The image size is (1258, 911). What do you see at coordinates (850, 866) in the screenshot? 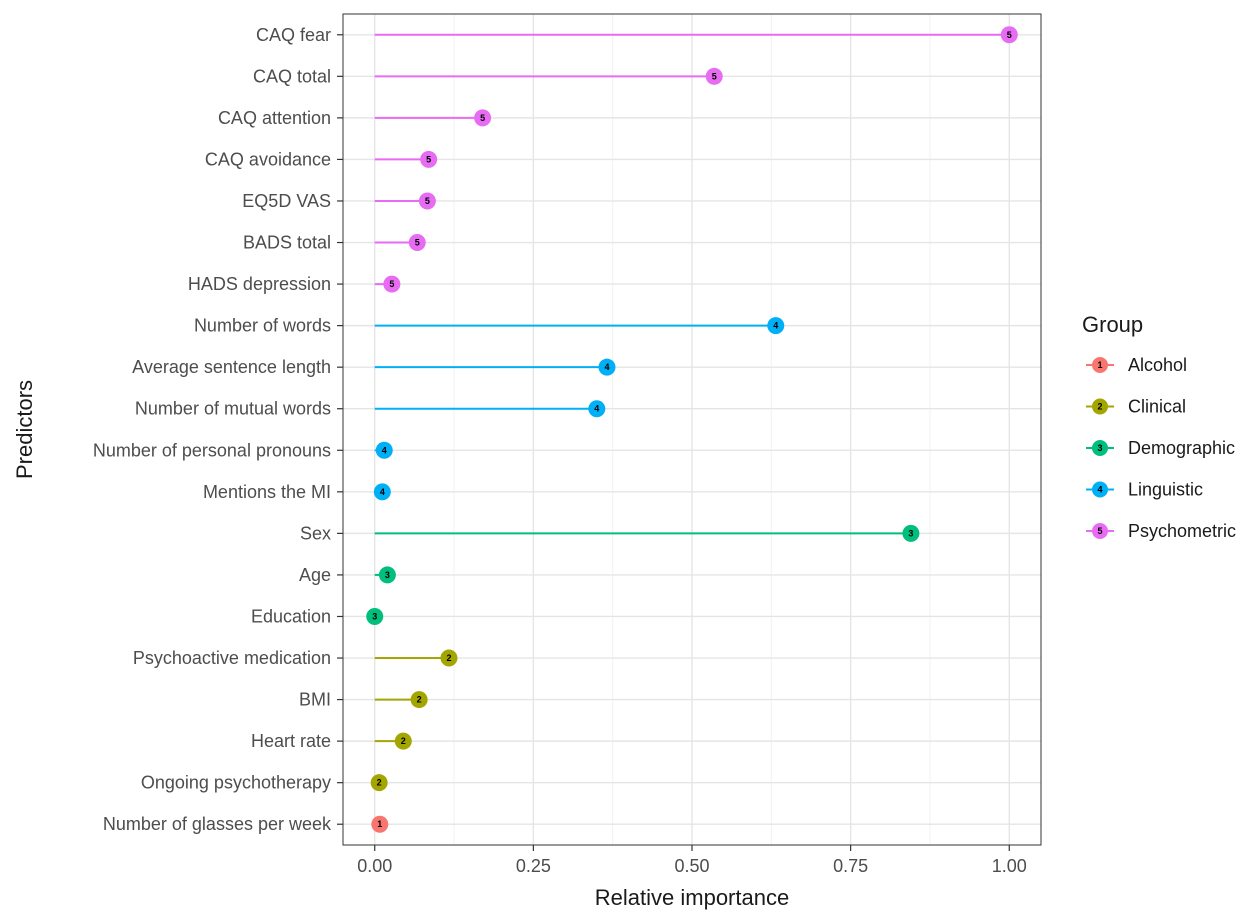
I see `x-tick-label: 0.75` at bounding box center [850, 866].